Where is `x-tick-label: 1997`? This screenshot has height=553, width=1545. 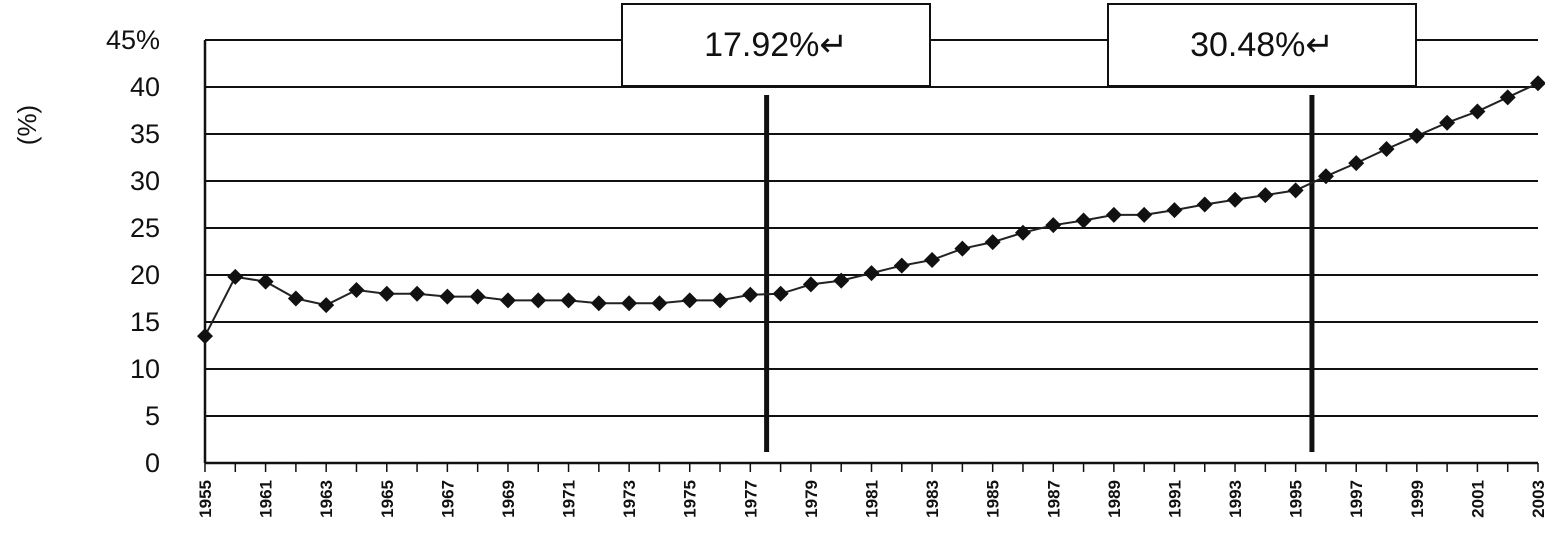 x-tick-label: 1997 is located at coordinates (1356, 499).